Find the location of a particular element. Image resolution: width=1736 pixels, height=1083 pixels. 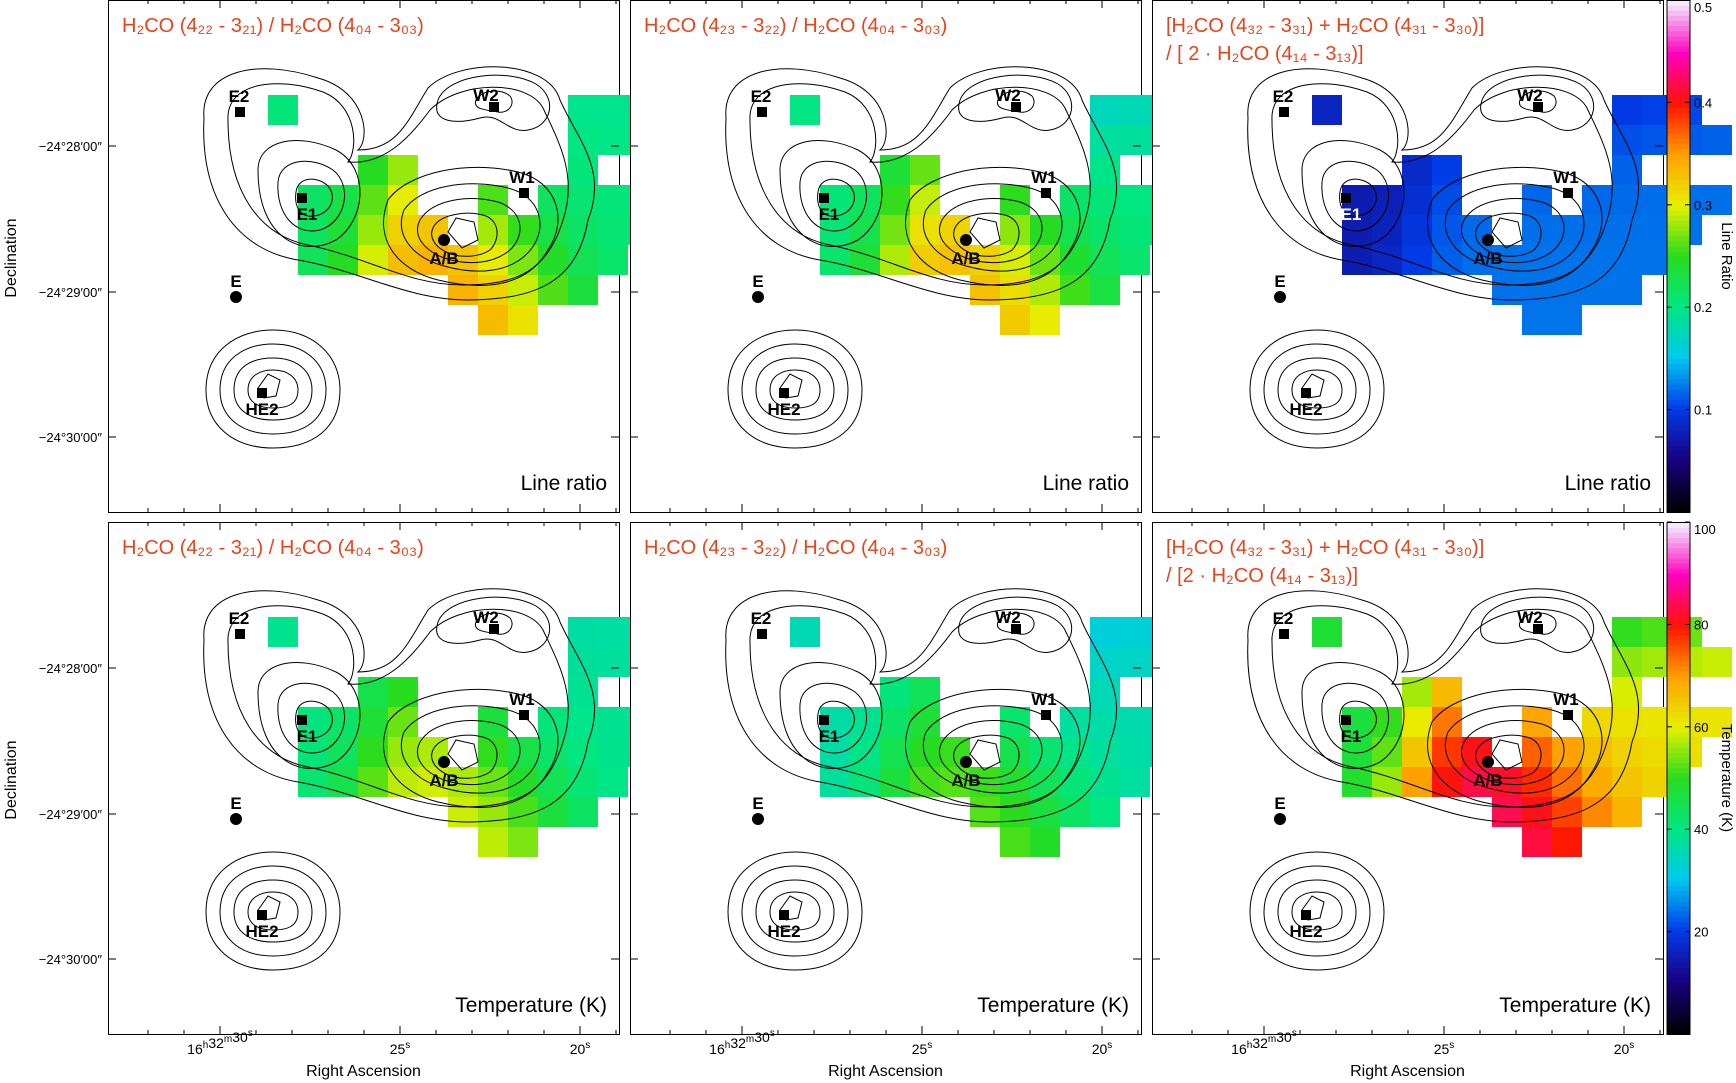

colorbar-tick-label: 0.1 is located at coordinates (1703, 410).